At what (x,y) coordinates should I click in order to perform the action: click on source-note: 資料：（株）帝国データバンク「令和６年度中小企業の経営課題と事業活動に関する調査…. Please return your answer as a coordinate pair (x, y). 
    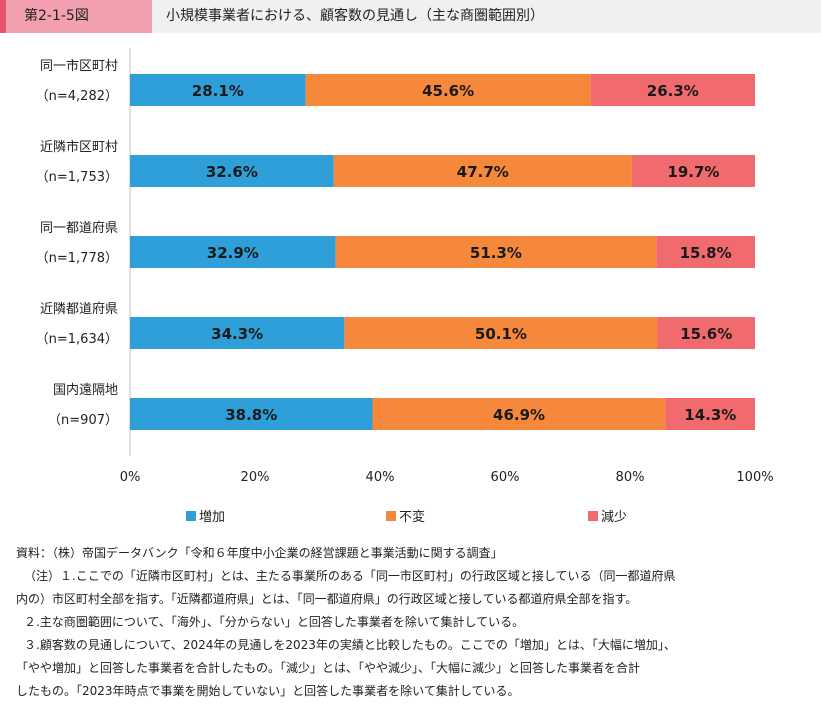
    Looking at the image, I should click on (259, 553).